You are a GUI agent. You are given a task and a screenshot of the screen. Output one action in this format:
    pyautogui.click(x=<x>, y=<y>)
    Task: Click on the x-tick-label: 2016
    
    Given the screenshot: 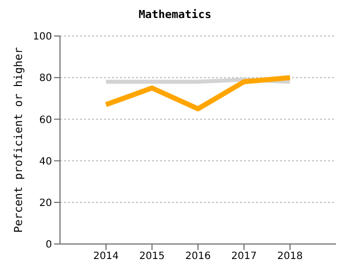 What is the action you would take?
    pyautogui.click(x=198, y=256)
    